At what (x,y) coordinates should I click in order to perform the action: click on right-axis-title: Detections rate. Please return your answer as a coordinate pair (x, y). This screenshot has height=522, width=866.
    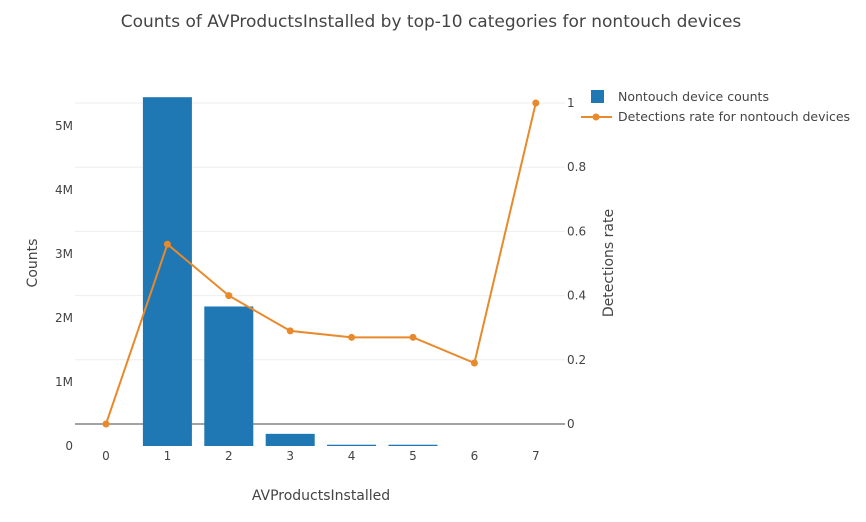
    Looking at the image, I should click on (609, 263).